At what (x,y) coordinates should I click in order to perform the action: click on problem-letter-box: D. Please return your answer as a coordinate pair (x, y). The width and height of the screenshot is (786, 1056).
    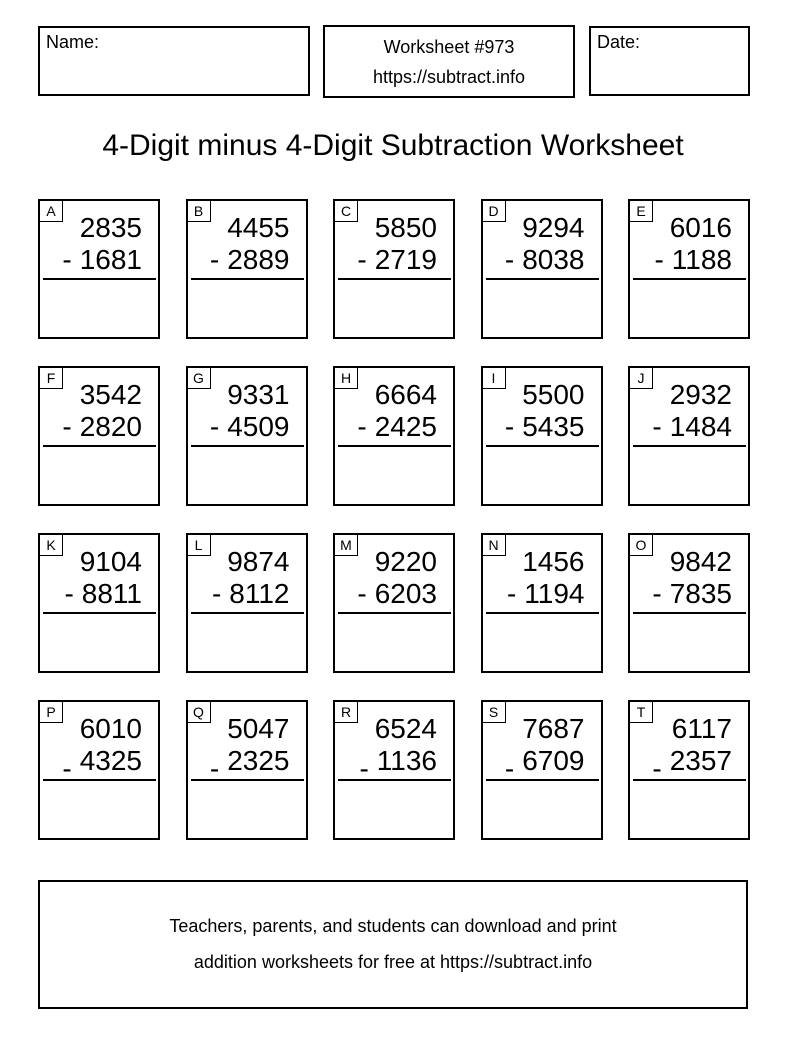
    Looking at the image, I should click on (494, 211).